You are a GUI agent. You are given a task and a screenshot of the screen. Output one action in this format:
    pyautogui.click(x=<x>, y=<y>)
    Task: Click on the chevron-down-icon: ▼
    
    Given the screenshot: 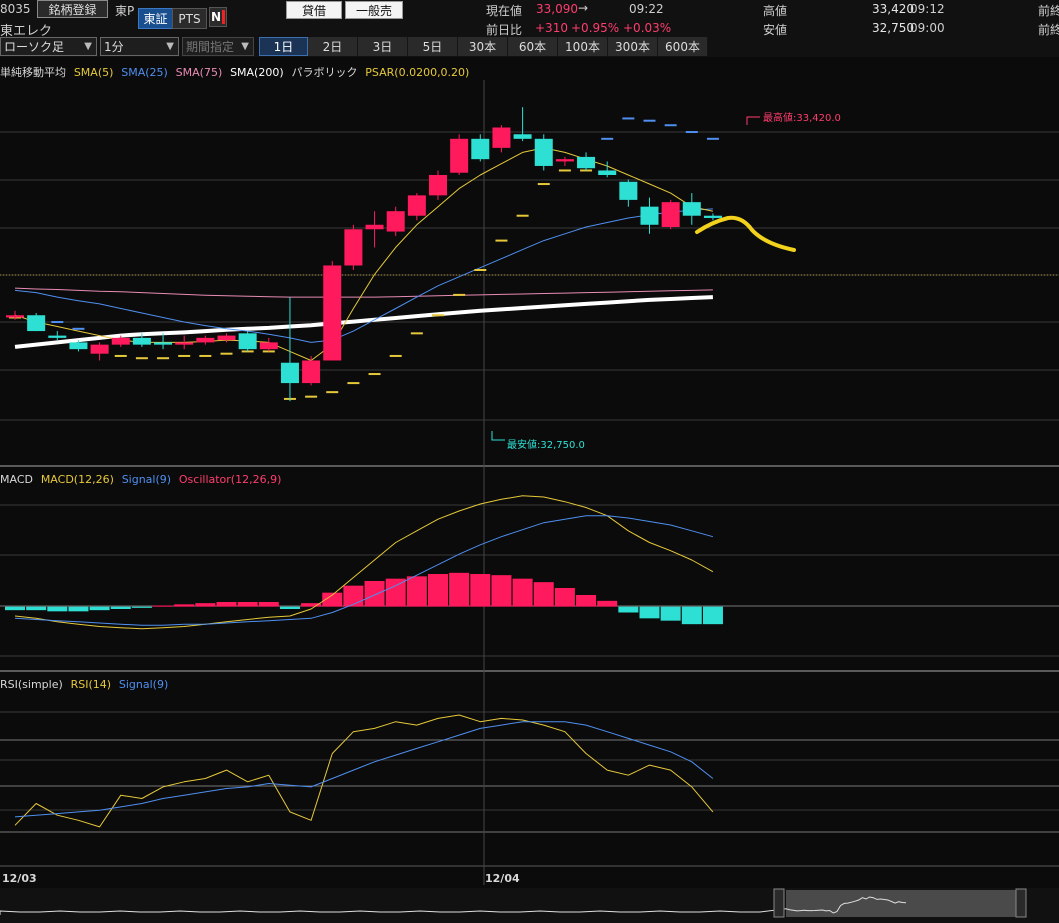 What is the action you would take?
    pyautogui.click(x=245, y=46)
    